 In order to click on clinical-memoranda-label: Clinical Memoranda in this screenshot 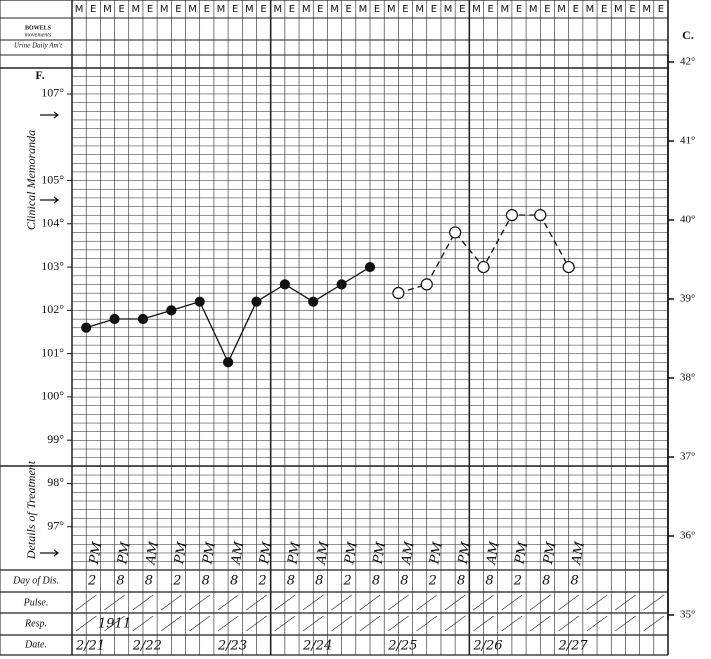, I will do `click(31, 180)`.